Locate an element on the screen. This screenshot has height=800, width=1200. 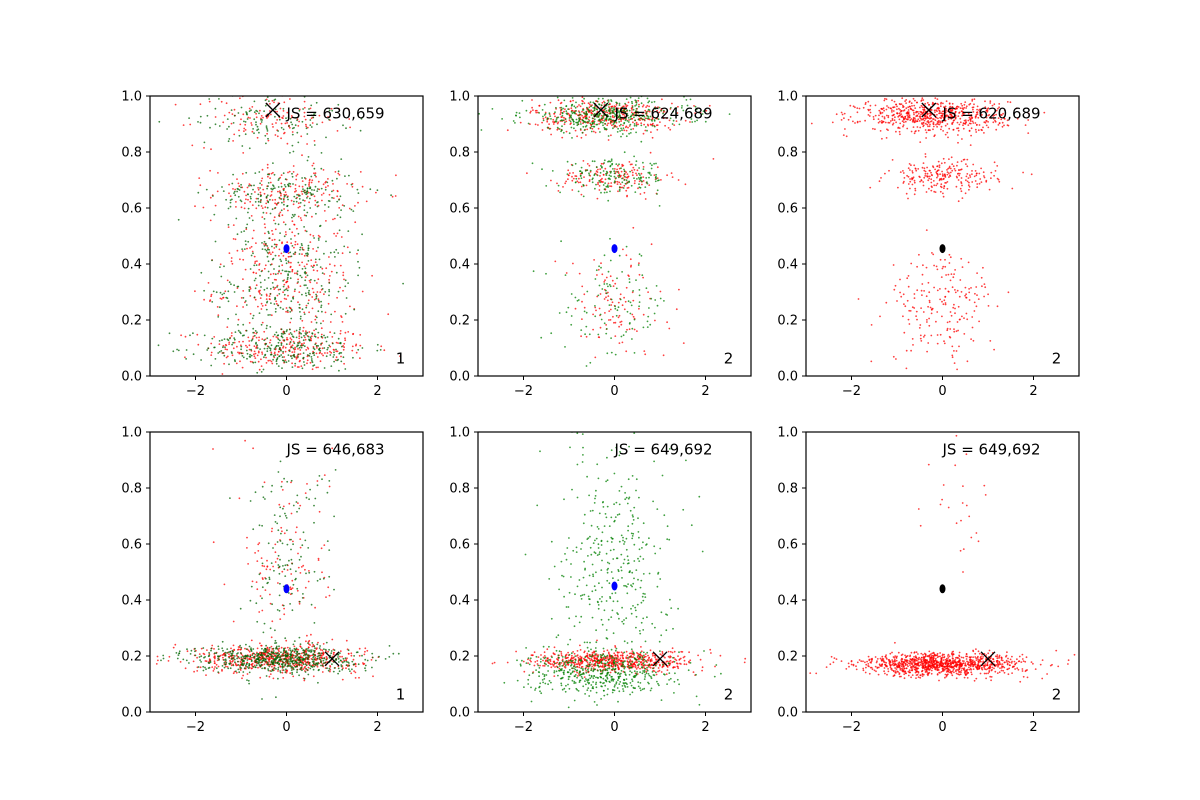
y-tick-label: 0.2 is located at coordinates (787, 321).